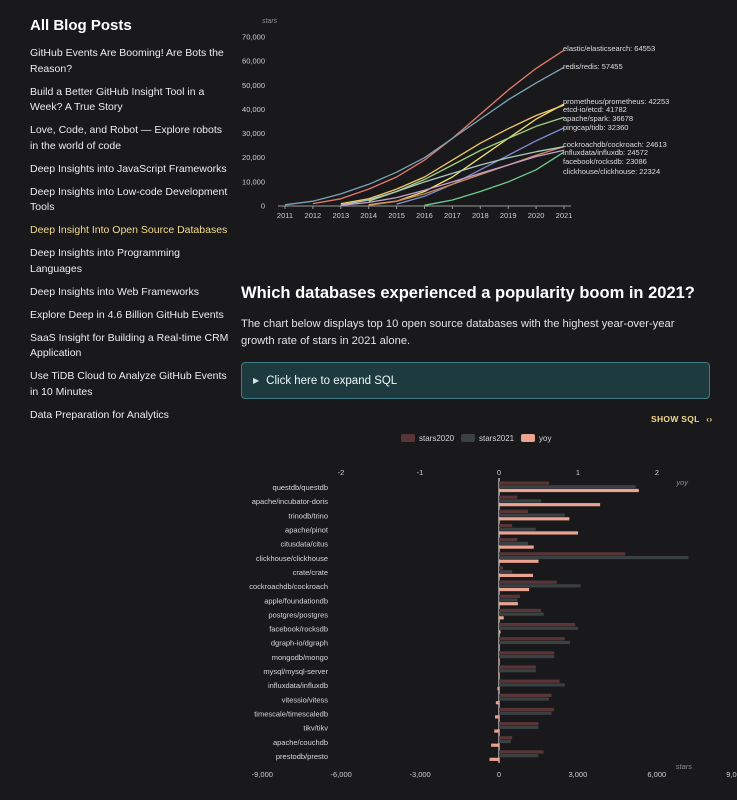  What do you see at coordinates (298, 629) in the screenshot?
I see `bar-category-label: facebook/rocksdb` at bounding box center [298, 629].